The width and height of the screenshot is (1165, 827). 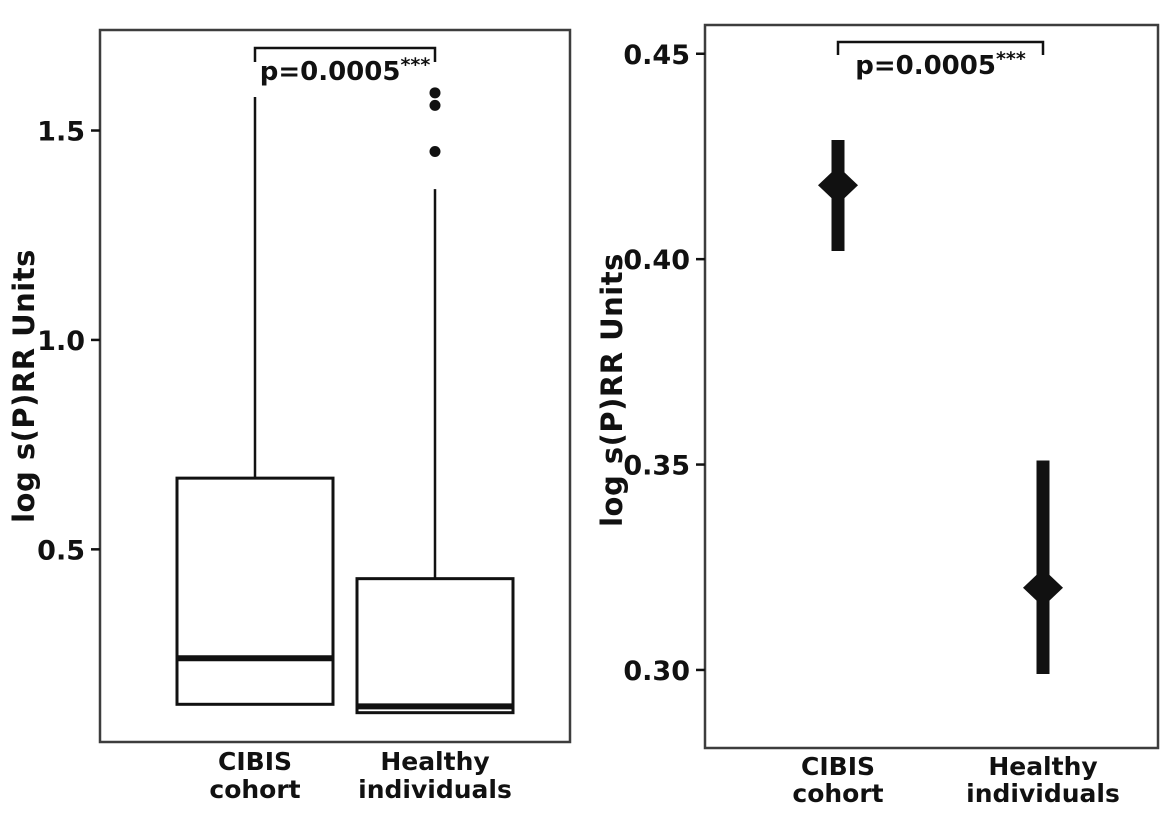 What do you see at coordinates (656, 466) in the screenshot?
I see `y-tick-label: 0.35` at bounding box center [656, 466].